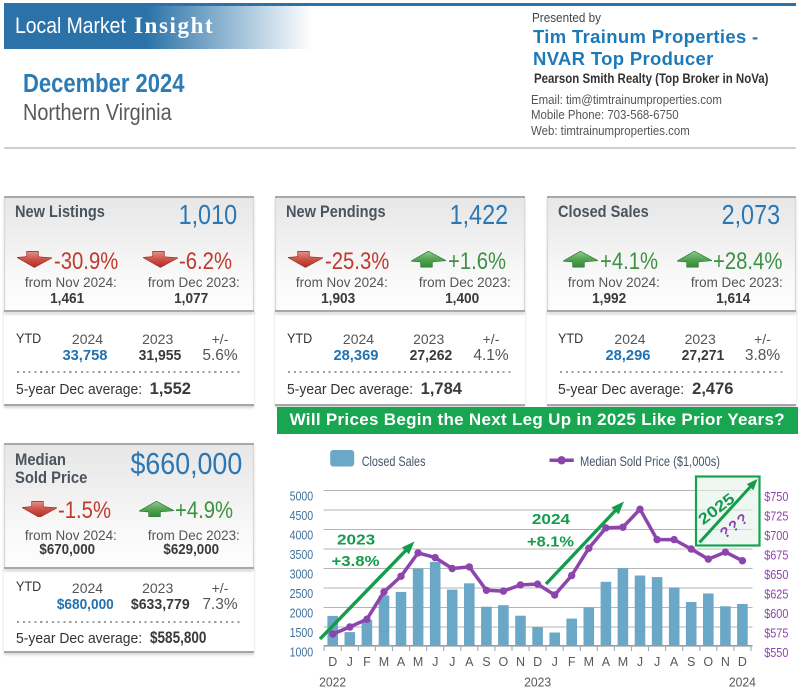 The image size is (800, 693). I want to click on svg-text: $575, so click(776, 632).